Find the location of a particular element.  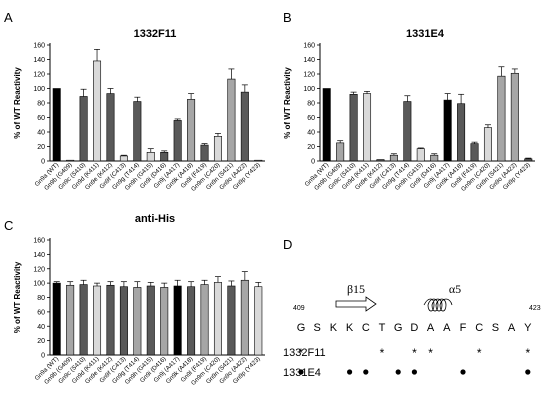

y-tick-label: 160 is located at coordinates (39, 46).